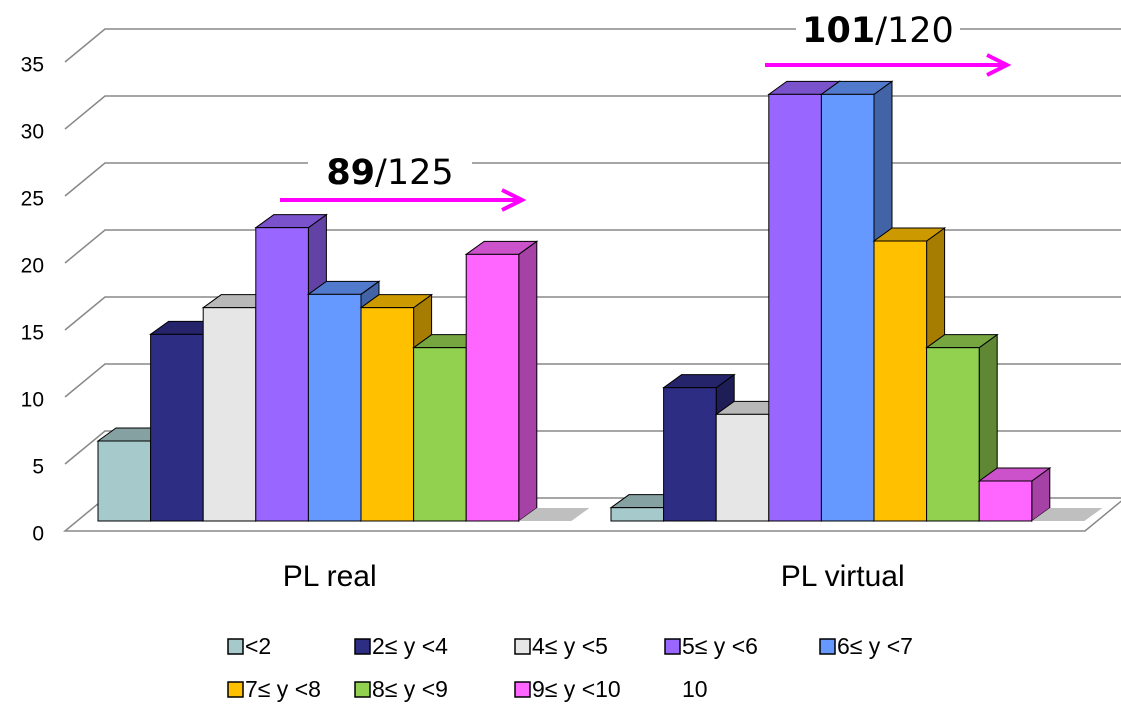 This screenshot has height=713, width=1121. I want to click on y-tick-label: 20, so click(32, 266).